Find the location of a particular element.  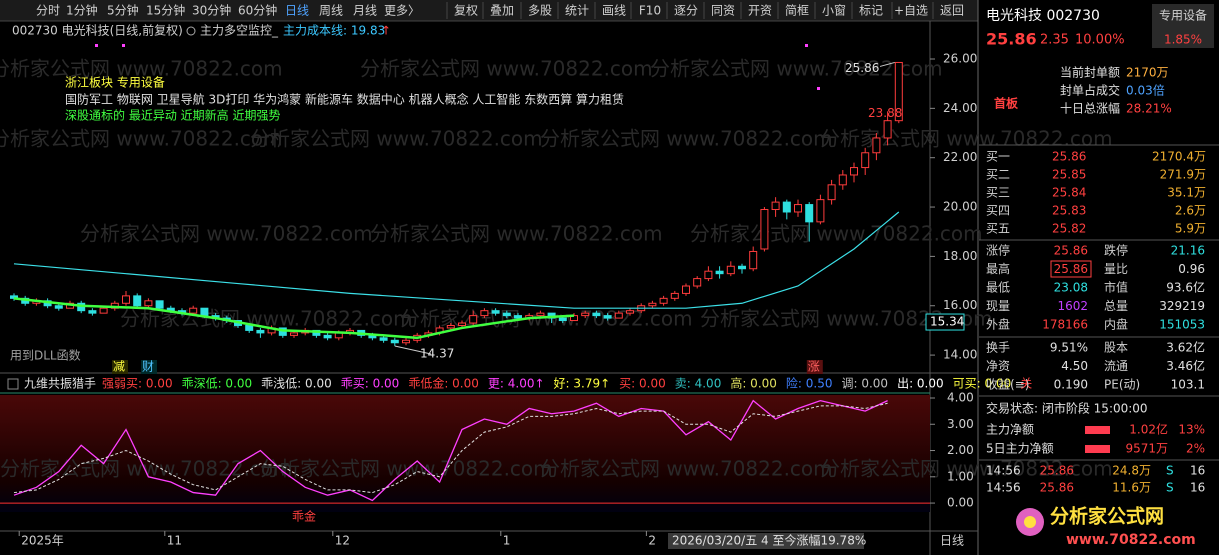

toolbar-button: +自选 is located at coordinates (911, 11).